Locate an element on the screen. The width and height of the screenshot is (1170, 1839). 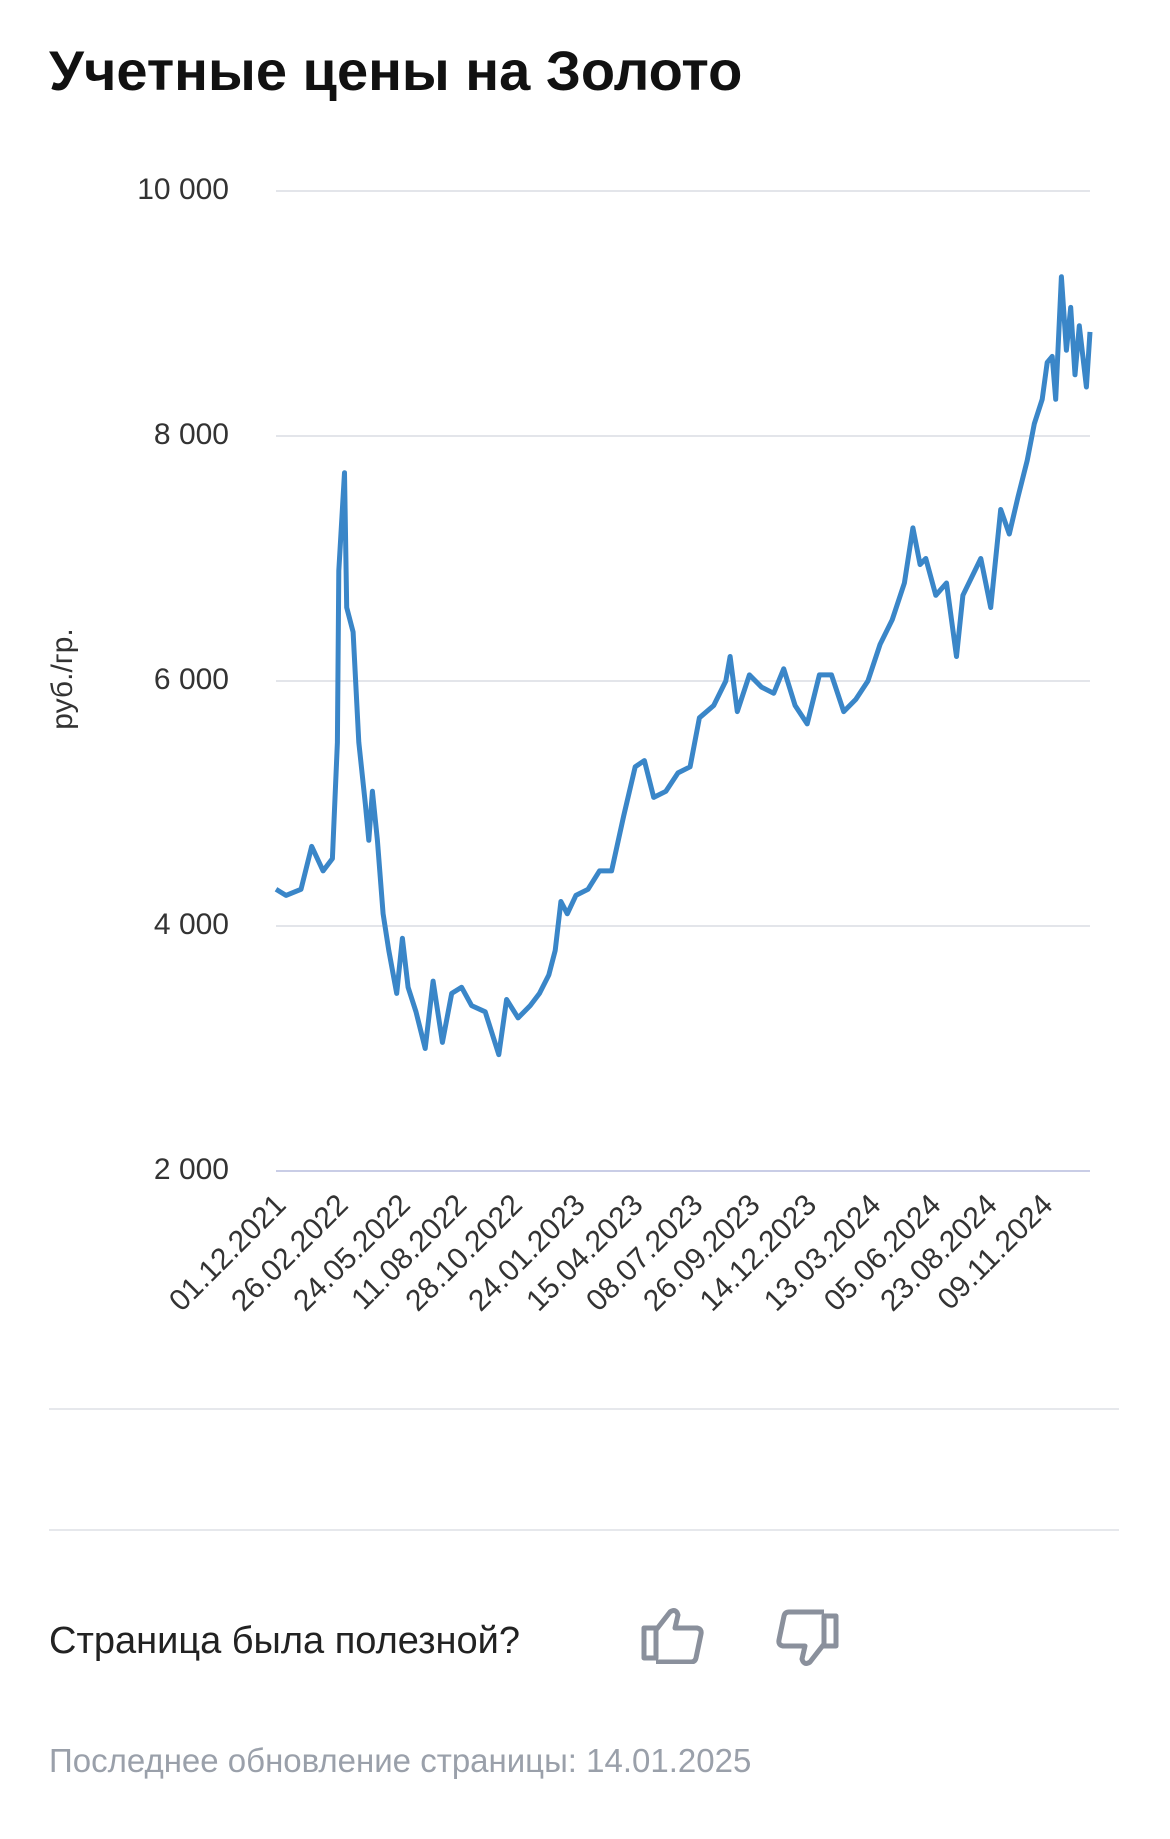
y-axis-label: руб./гр. is located at coordinates (62, 679).